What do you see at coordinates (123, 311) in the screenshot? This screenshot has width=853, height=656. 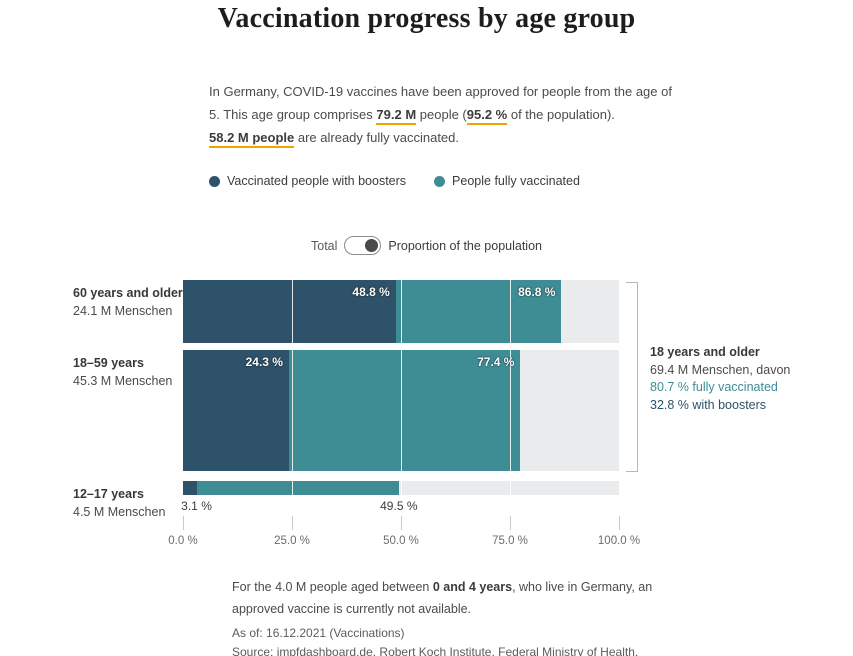 I see `row-label-population: 24.1 M Menschen` at bounding box center [123, 311].